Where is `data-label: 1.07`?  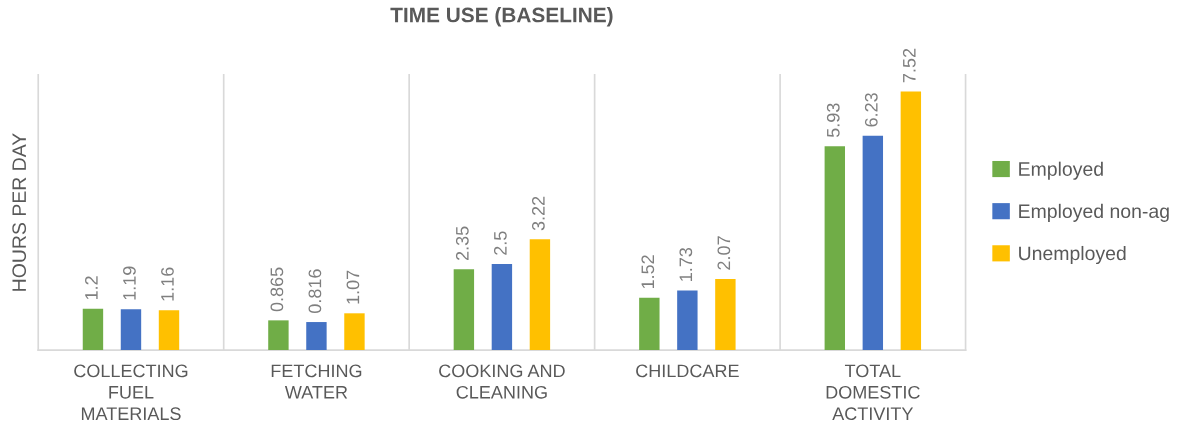 data-label: 1.07 is located at coordinates (353, 287).